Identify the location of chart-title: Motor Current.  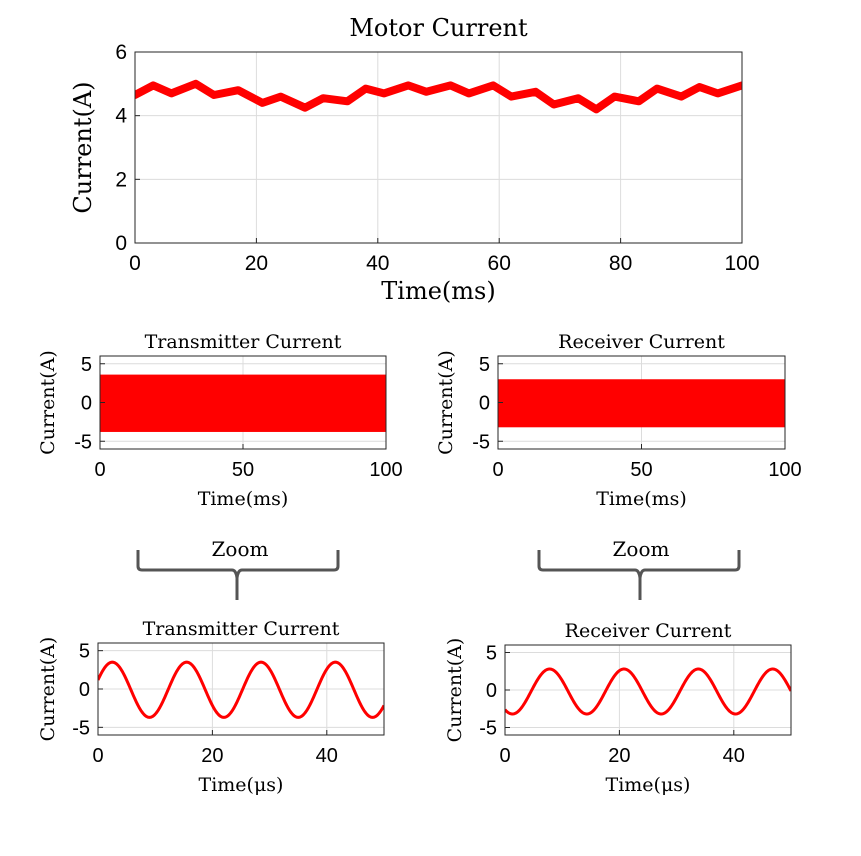
(438, 28).